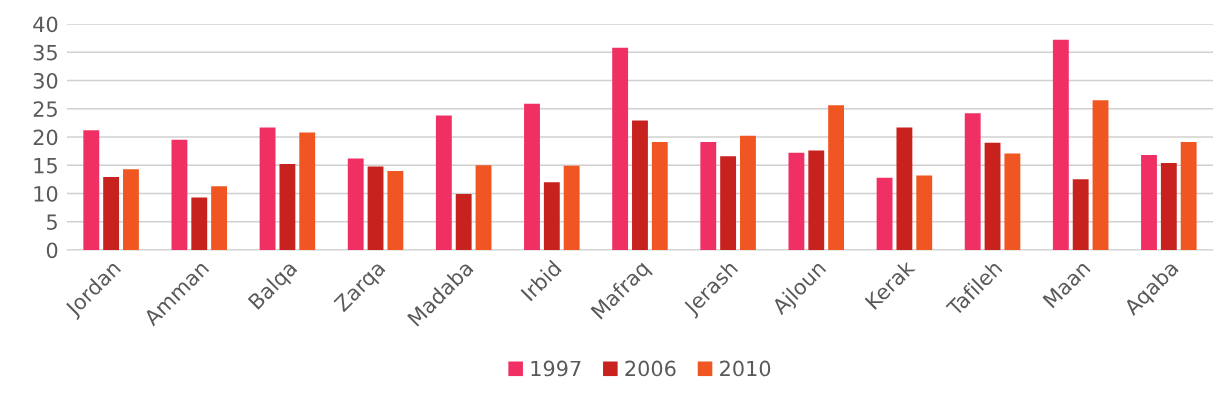  Describe the element at coordinates (46, 193) in the screenshot. I see `y-tick-label: 10` at that location.